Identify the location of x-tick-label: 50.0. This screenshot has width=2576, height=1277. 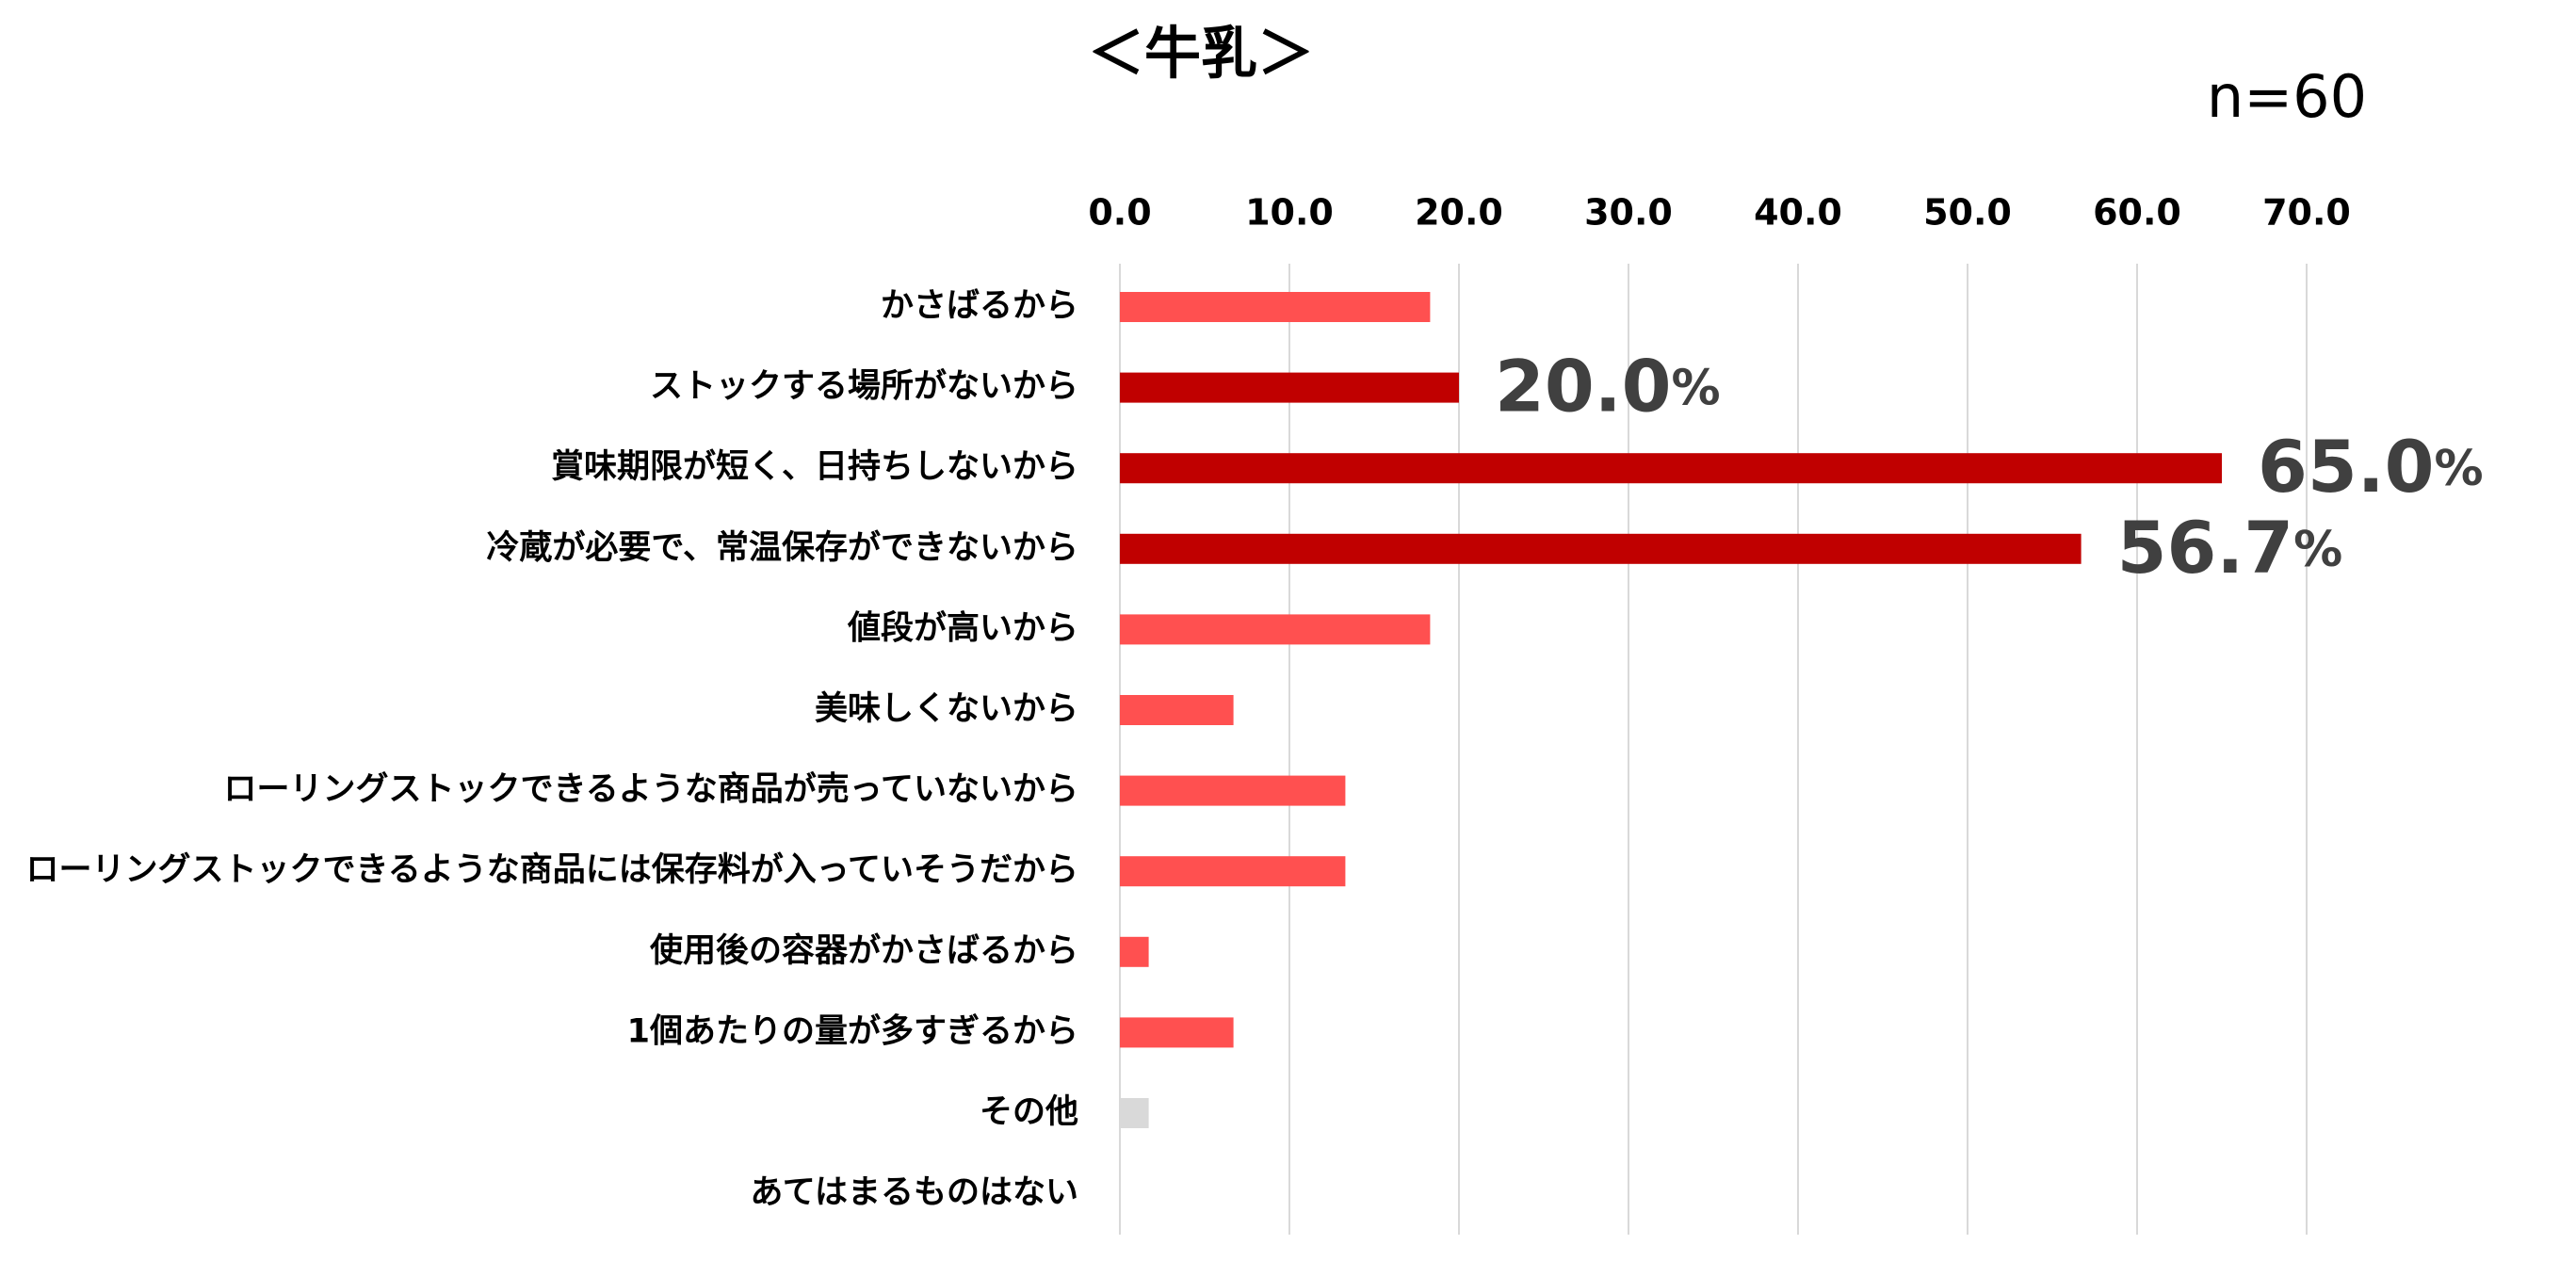
(1967, 213).